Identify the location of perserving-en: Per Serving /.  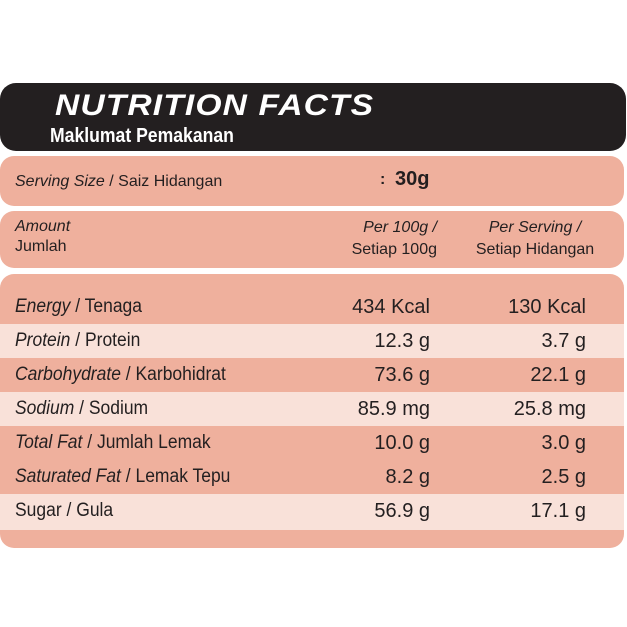
(535, 227).